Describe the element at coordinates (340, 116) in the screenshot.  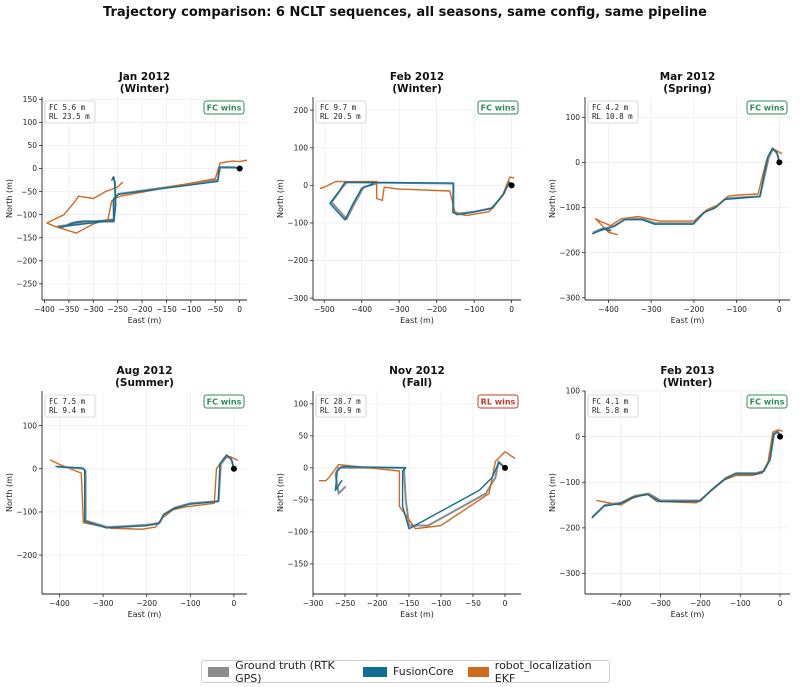
I see `rl-error-text: RL 20.5 m` at that location.